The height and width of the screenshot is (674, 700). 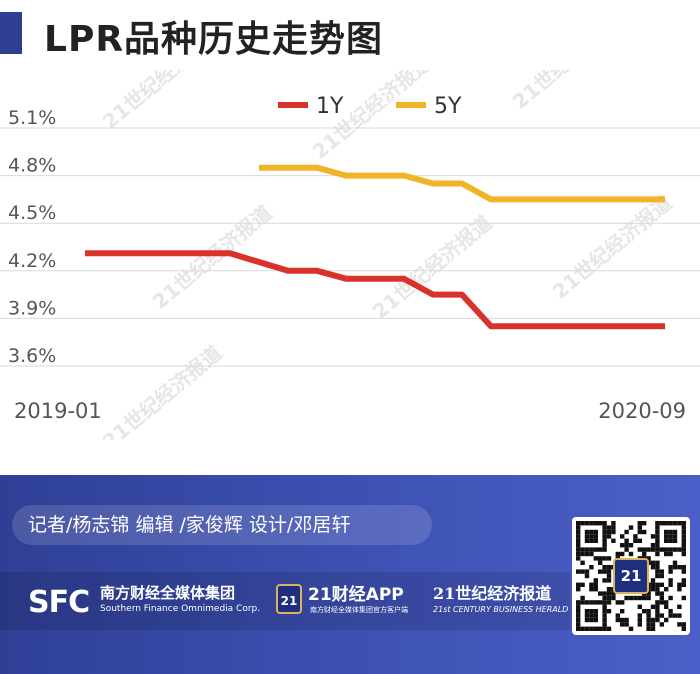 I want to click on sfc-name-cn: 南方财经全媒体集团, so click(x=168, y=593).